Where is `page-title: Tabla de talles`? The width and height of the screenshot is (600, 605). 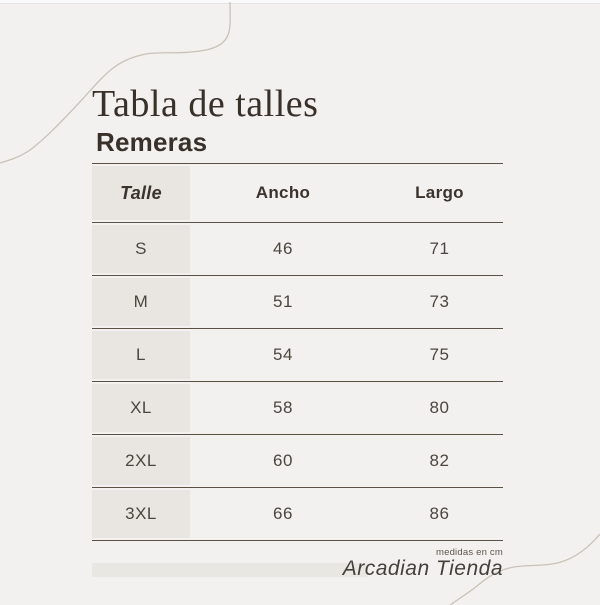 page-title: Tabla de talles is located at coordinates (205, 104).